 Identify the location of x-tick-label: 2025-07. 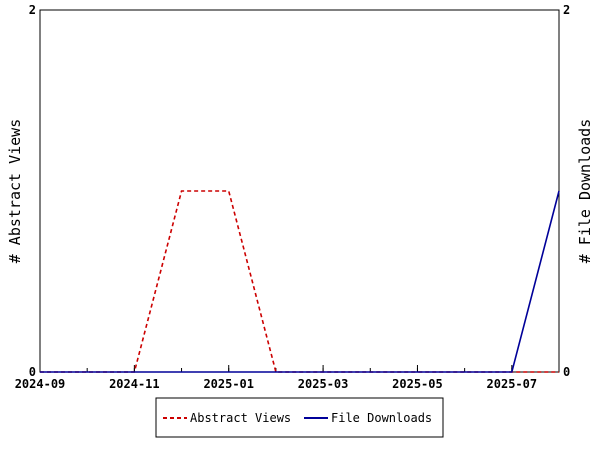
(512, 384).